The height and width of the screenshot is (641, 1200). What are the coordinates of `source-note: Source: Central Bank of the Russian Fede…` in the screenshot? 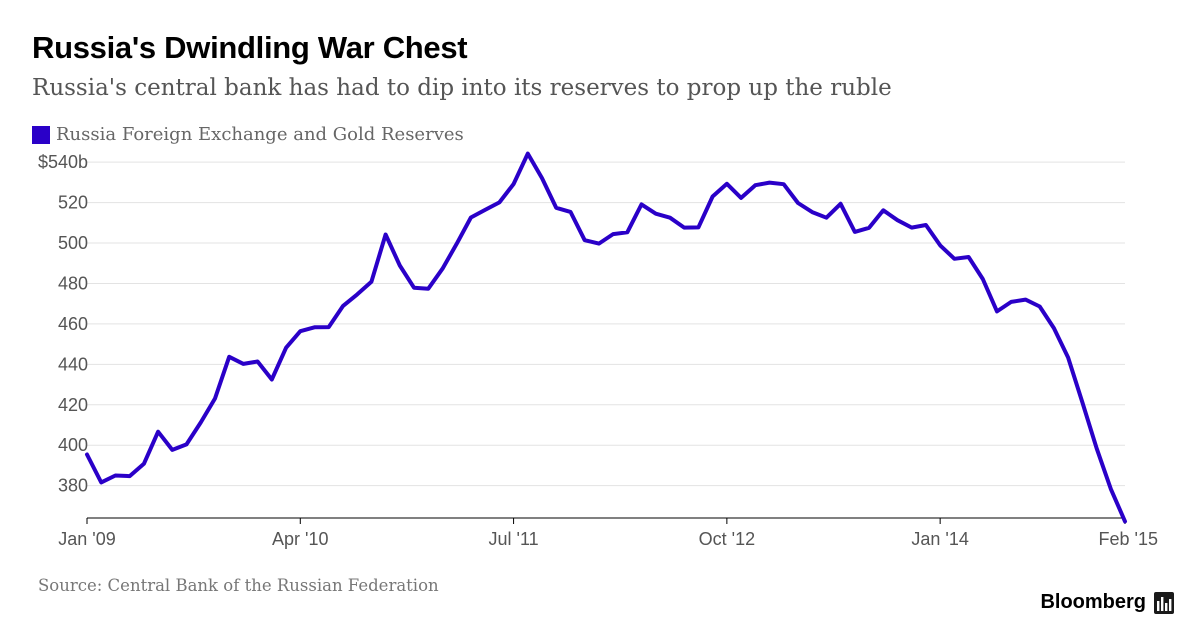 It's located at (238, 585).